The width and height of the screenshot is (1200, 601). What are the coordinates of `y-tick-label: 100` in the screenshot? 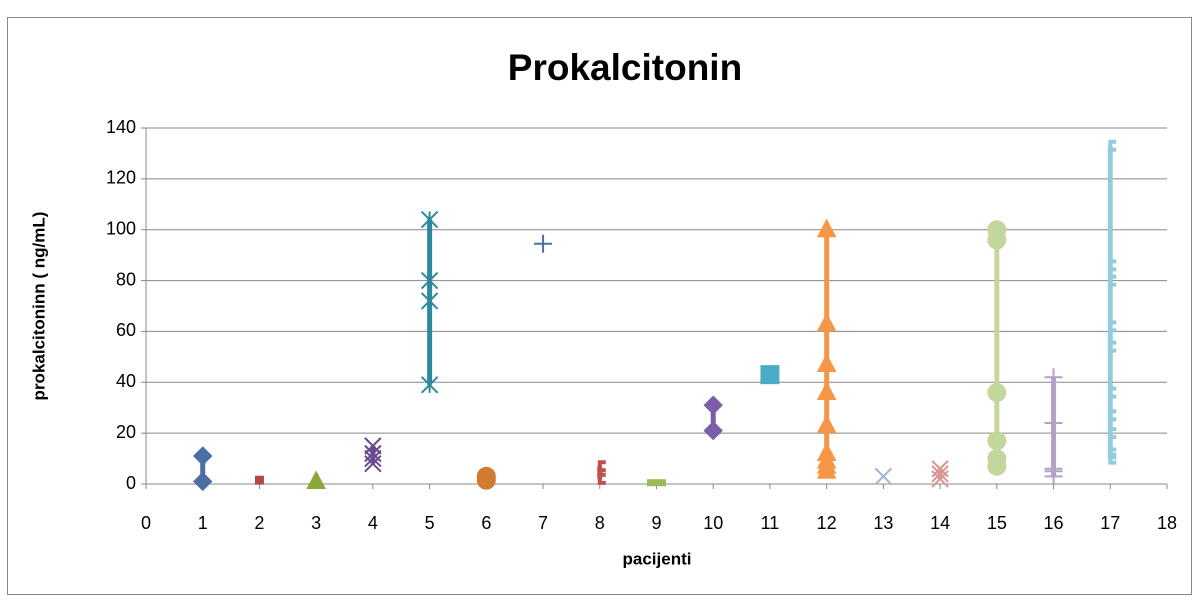 It's located at (121, 228).